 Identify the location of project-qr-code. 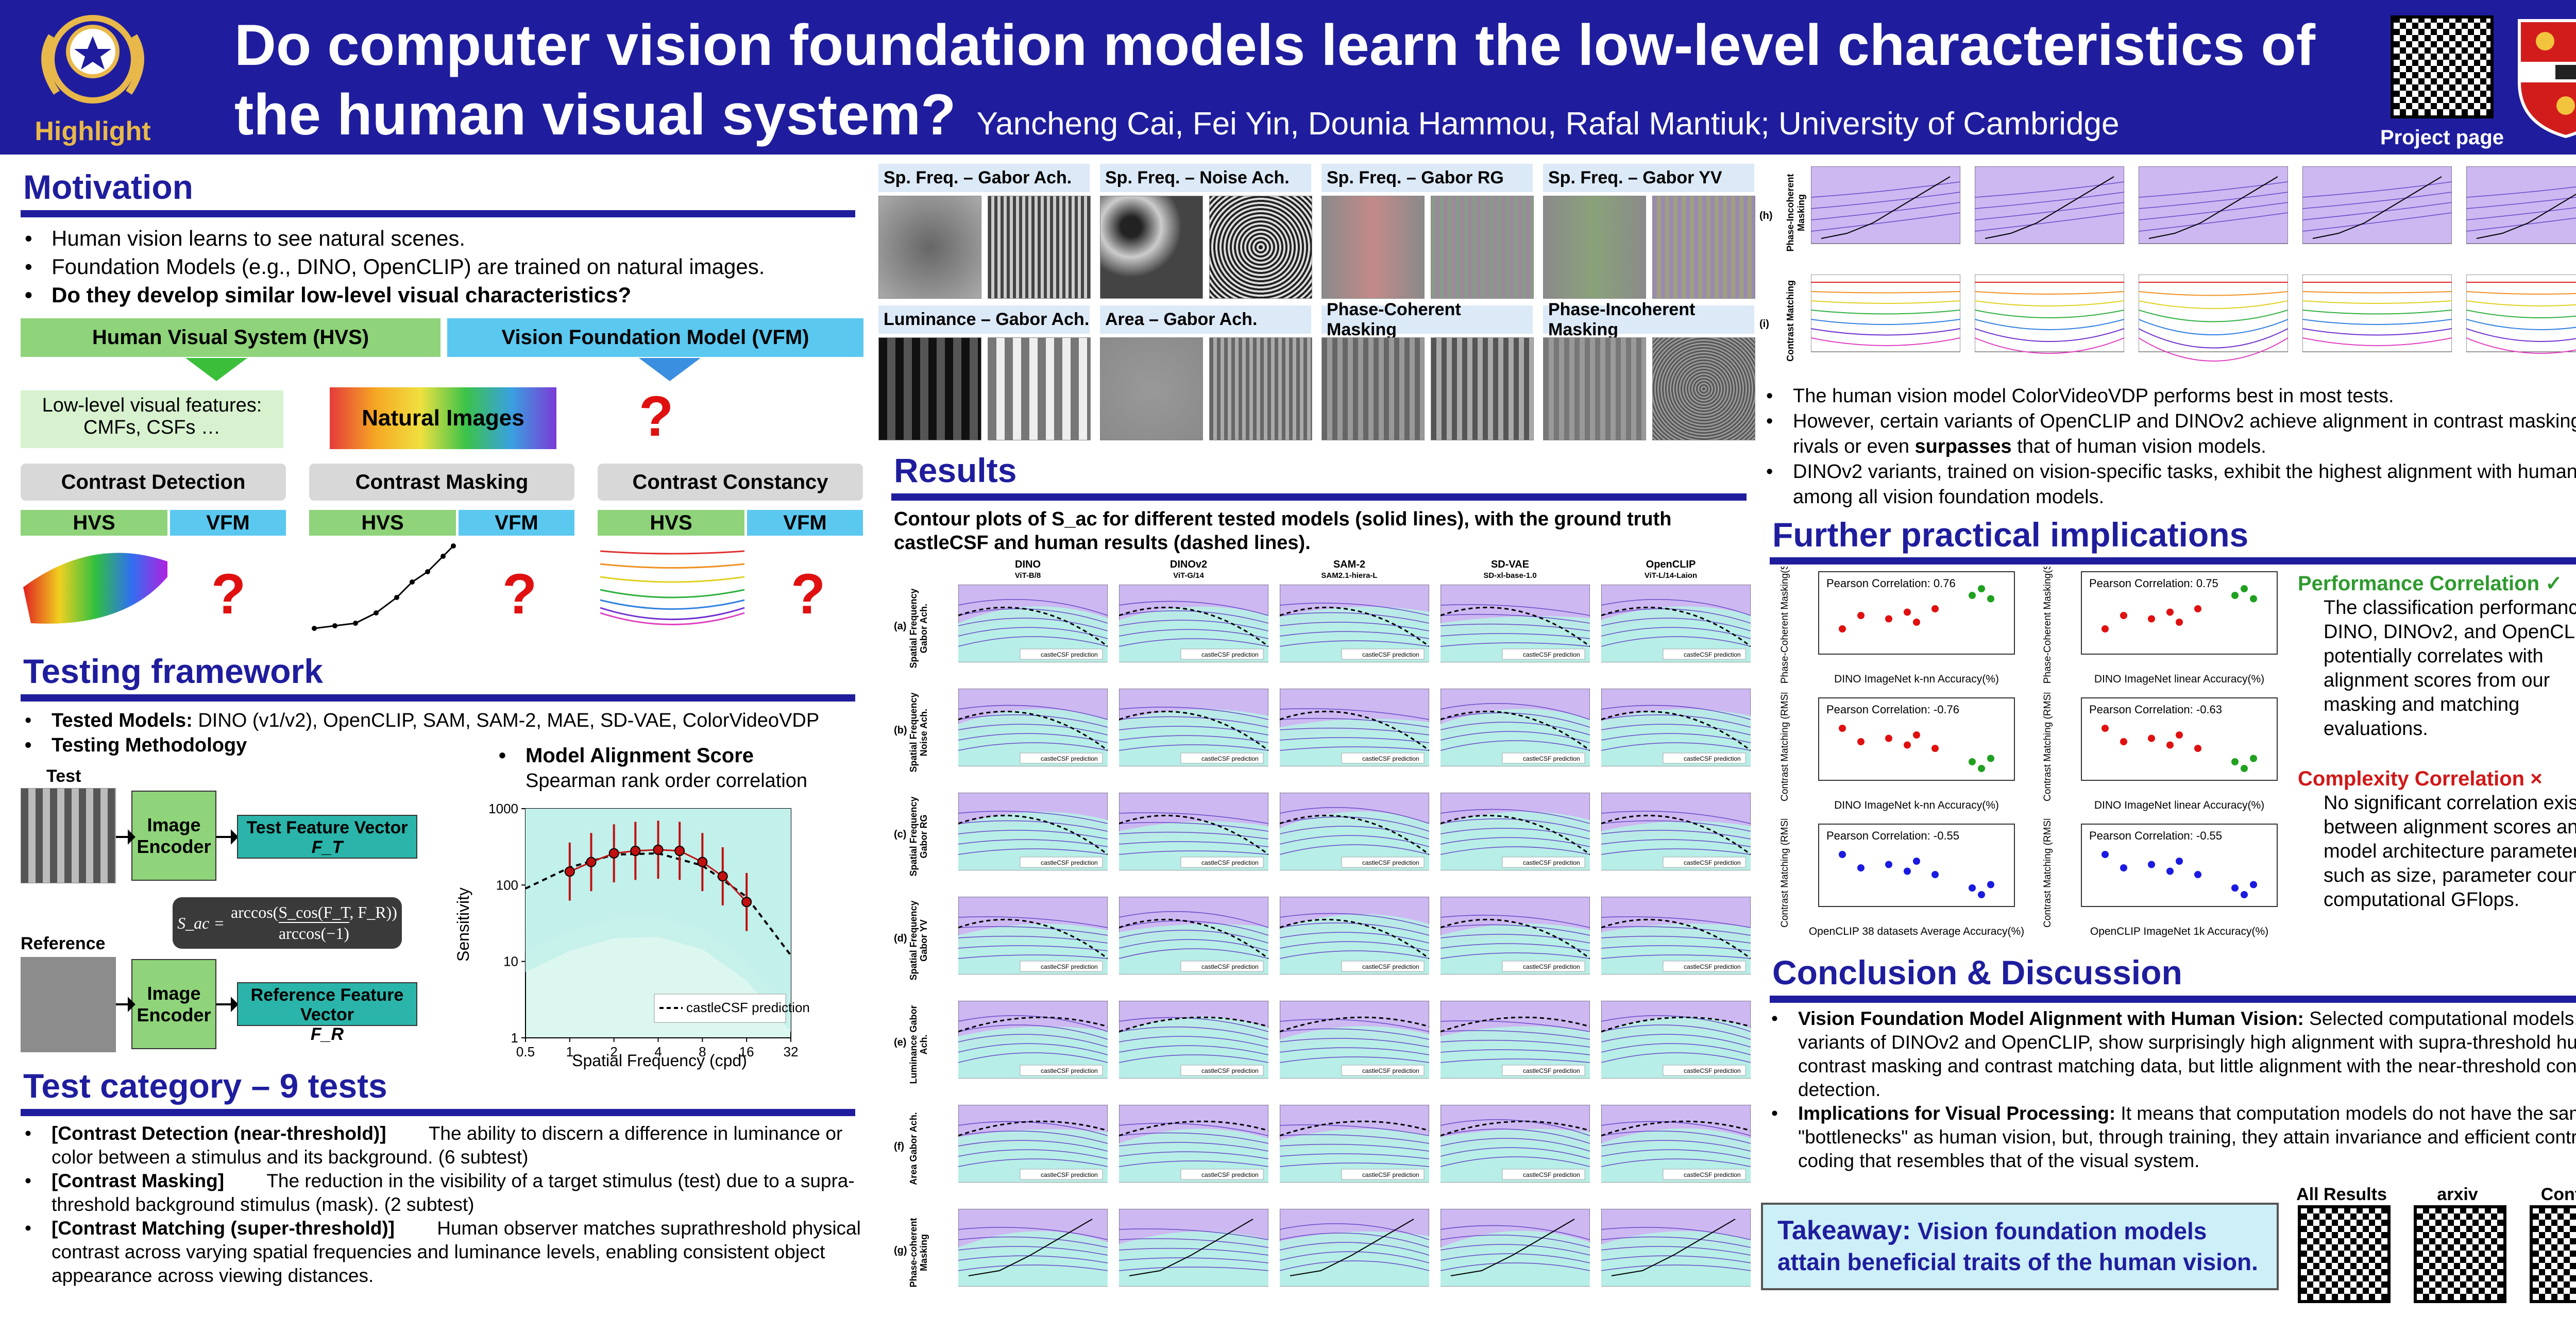
(2442, 66).